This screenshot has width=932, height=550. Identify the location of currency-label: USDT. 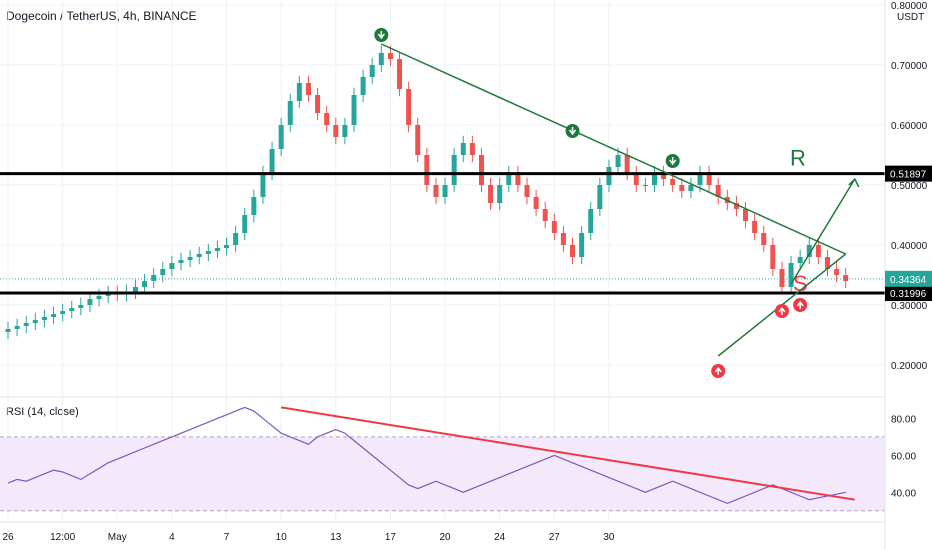
(910, 17).